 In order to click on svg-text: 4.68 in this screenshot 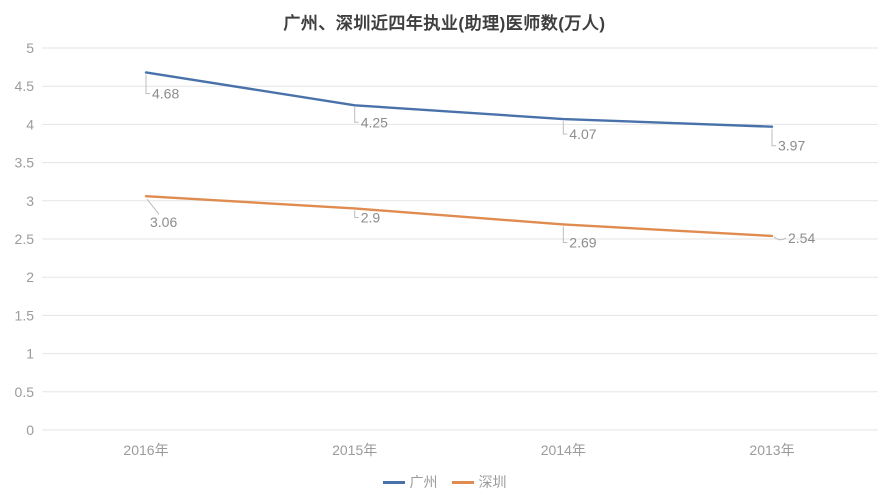, I will do `click(165, 93)`.